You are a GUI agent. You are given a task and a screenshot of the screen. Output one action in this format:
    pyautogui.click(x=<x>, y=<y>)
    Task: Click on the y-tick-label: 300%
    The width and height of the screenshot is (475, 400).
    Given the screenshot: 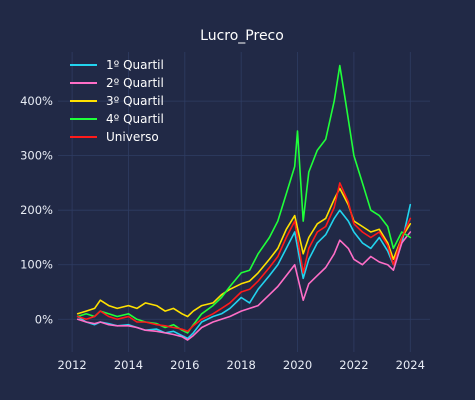 What is the action you would take?
    pyautogui.click(x=36, y=156)
    